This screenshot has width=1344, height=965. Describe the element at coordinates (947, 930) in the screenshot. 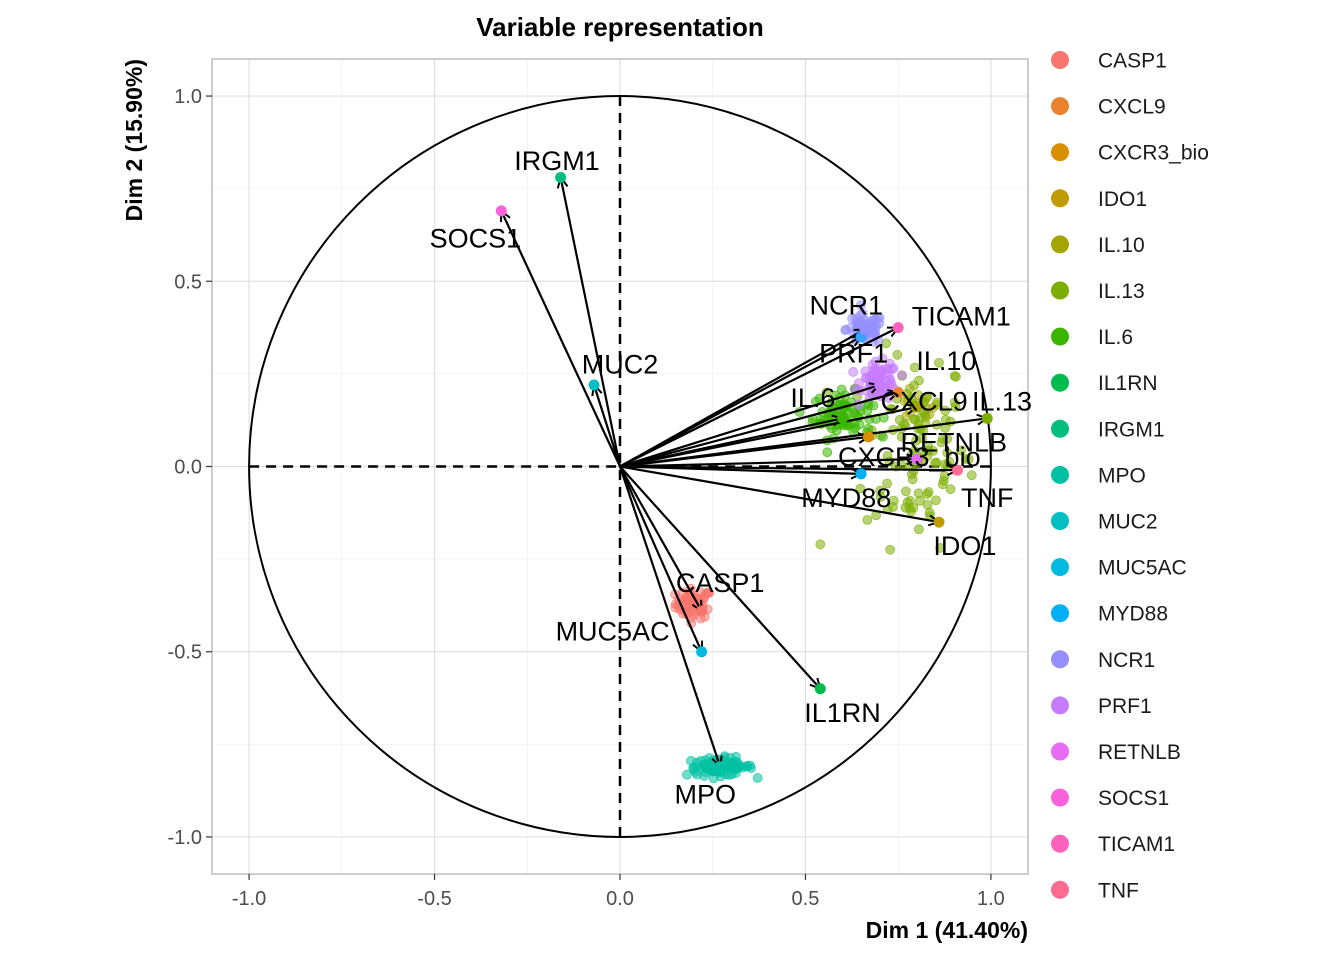

I see `x-axis-title: Dim 1 (41.40%)` at that location.